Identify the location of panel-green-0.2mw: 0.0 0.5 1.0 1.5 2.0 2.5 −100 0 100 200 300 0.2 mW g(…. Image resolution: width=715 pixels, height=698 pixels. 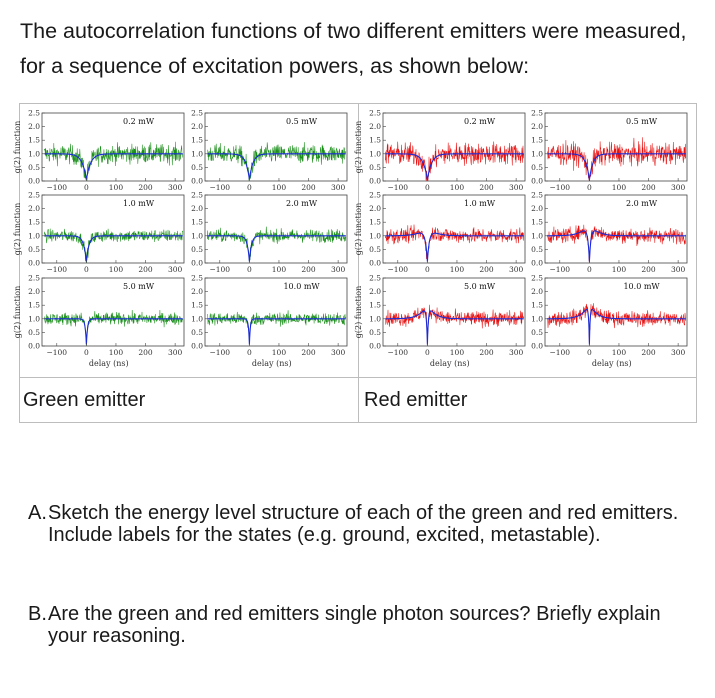
(99, 150).